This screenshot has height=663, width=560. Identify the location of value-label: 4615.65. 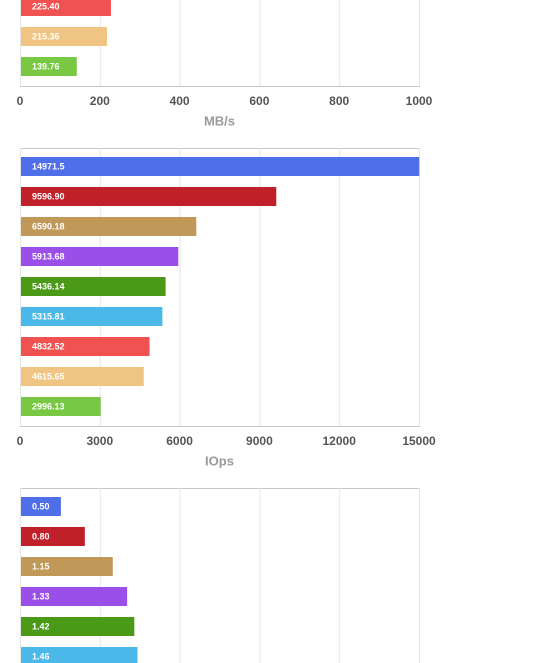
(48, 376).